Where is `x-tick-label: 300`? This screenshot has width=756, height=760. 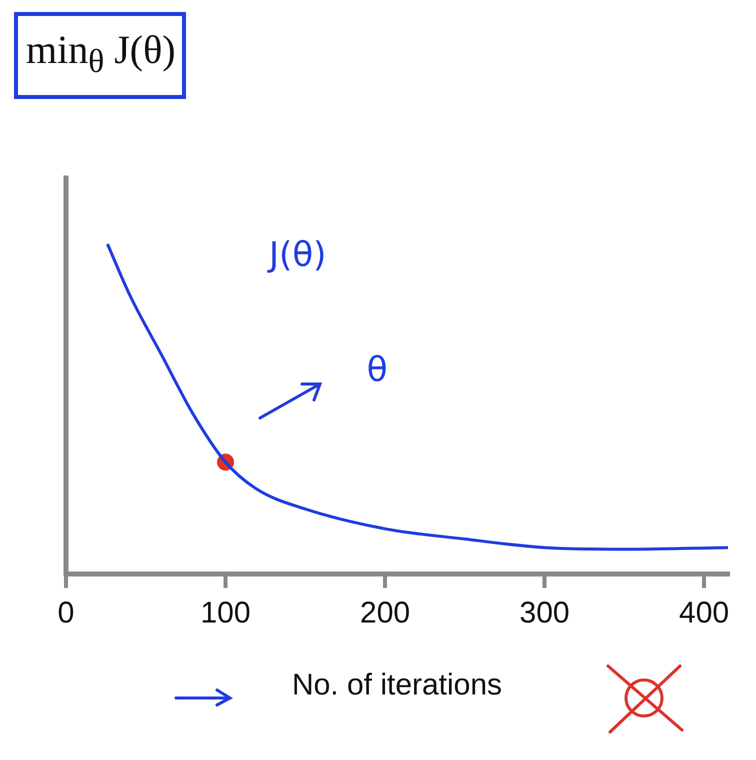
x-tick-label: 300 is located at coordinates (545, 613).